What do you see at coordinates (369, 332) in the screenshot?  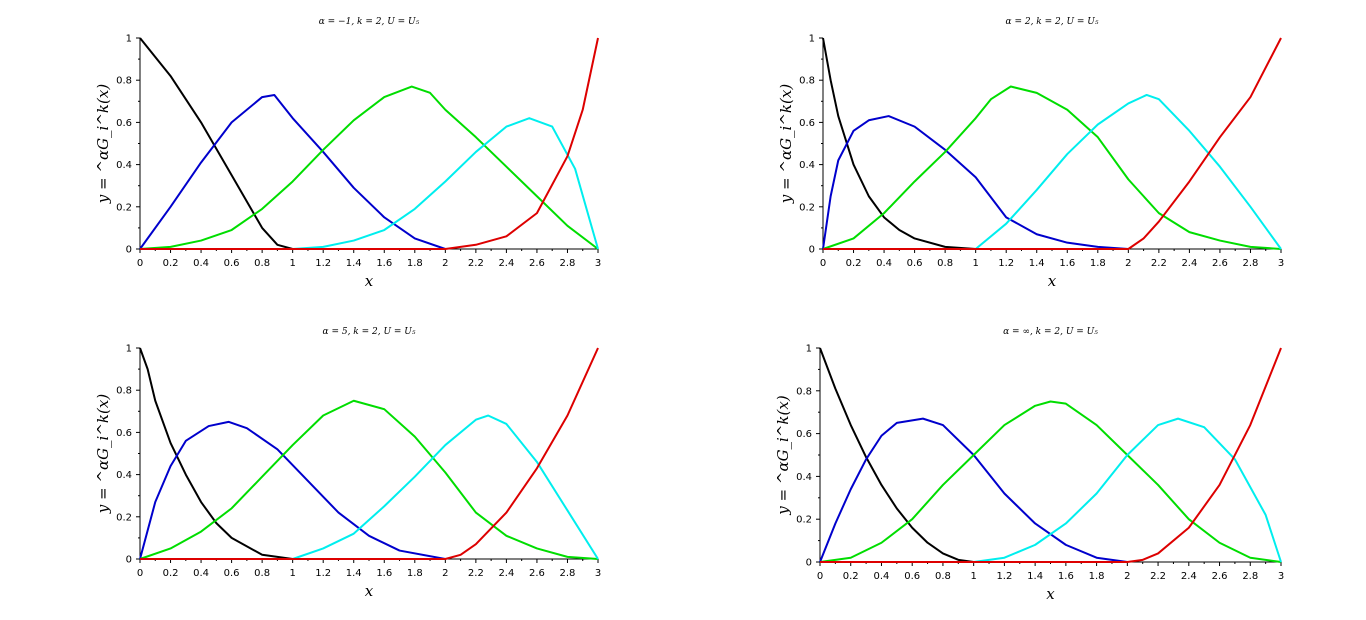 I see `chart-title: α = 5, k = 2, U = U₅` at bounding box center [369, 332].